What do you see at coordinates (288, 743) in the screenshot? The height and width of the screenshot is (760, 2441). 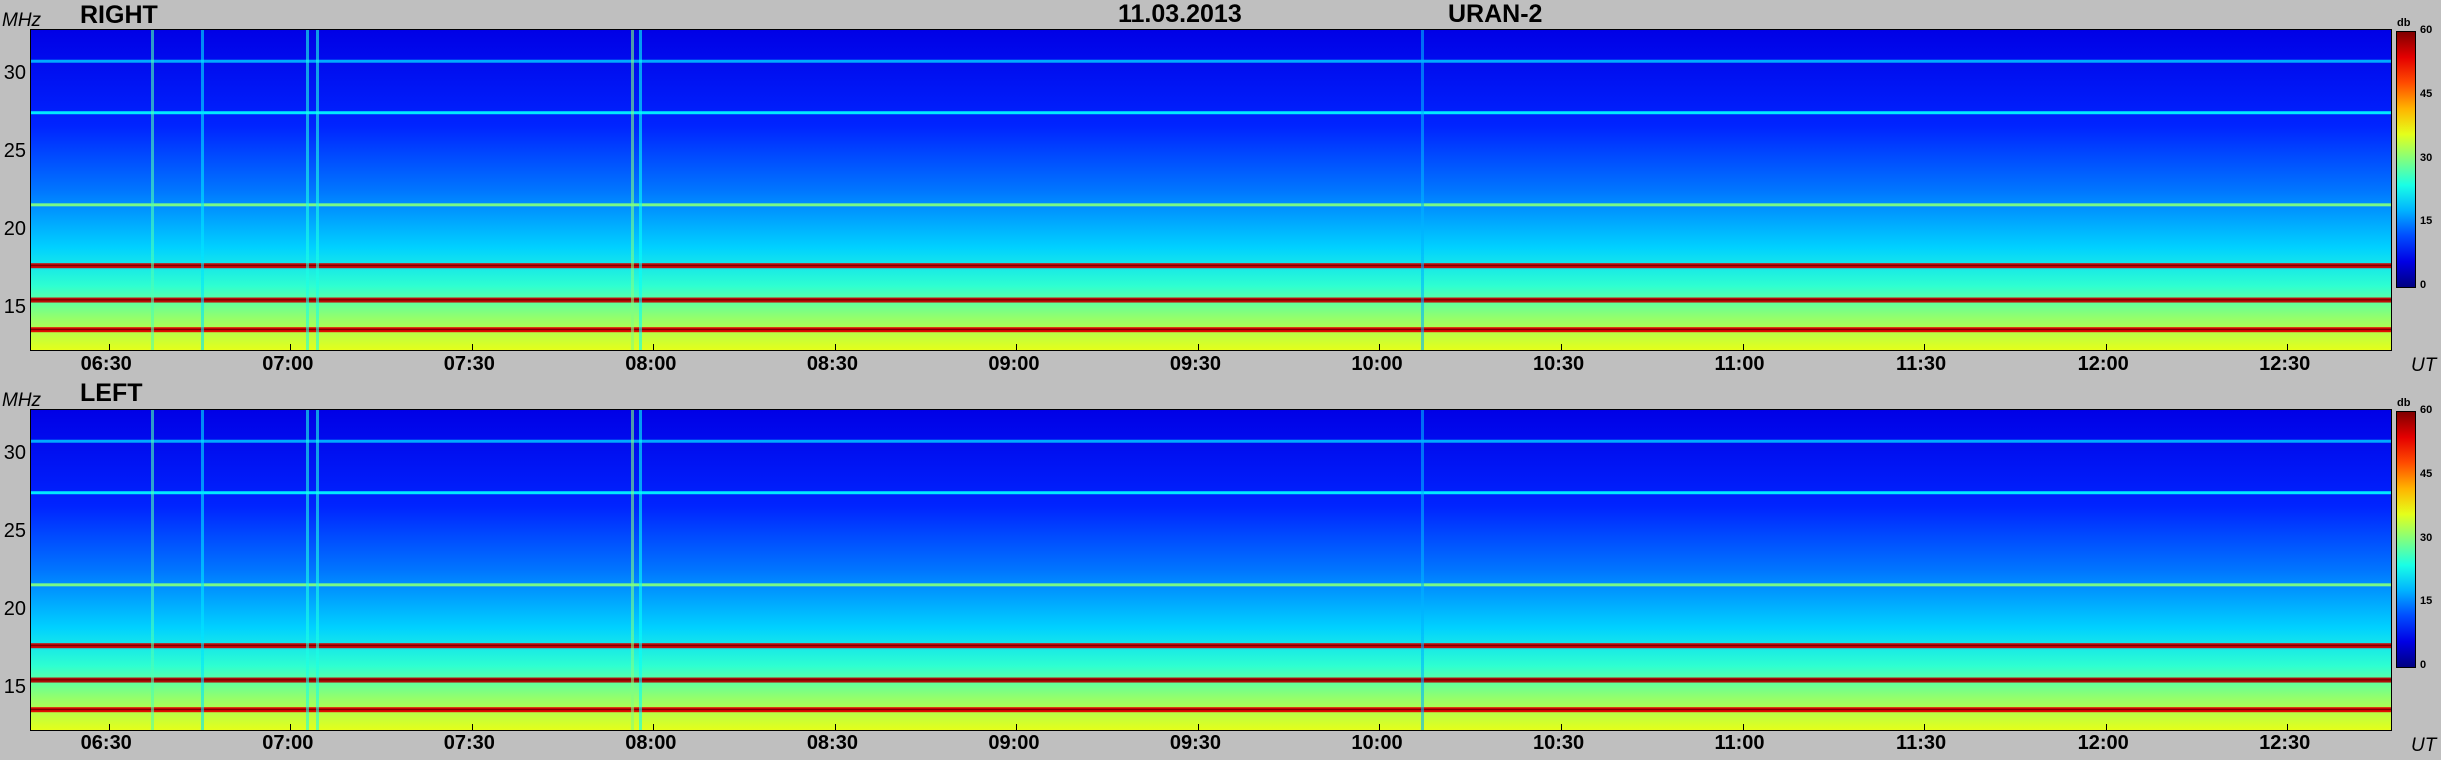 I see `x-tick-label: 07:00` at bounding box center [288, 743].